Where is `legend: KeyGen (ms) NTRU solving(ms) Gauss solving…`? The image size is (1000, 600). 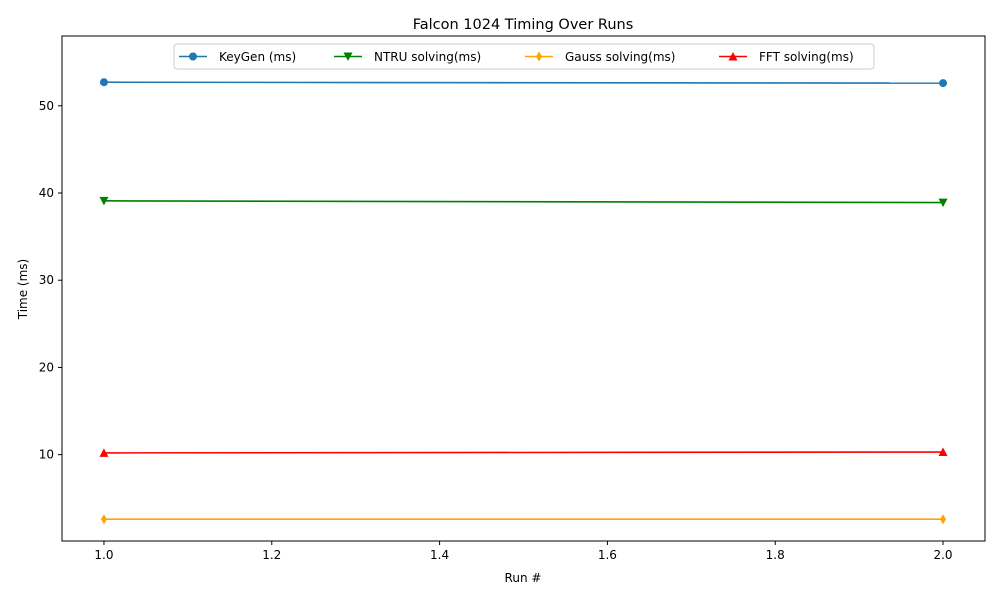
legend: KeyGen (ms) NTRU solving(ms) Gauss solving… is located at coordinates (524, 56).